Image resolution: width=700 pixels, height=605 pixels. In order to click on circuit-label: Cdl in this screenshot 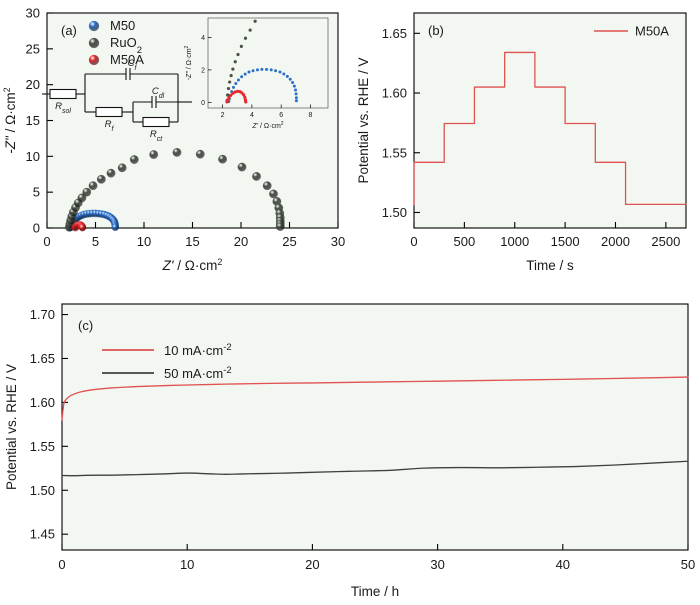, I will do `click(158, 93)`.